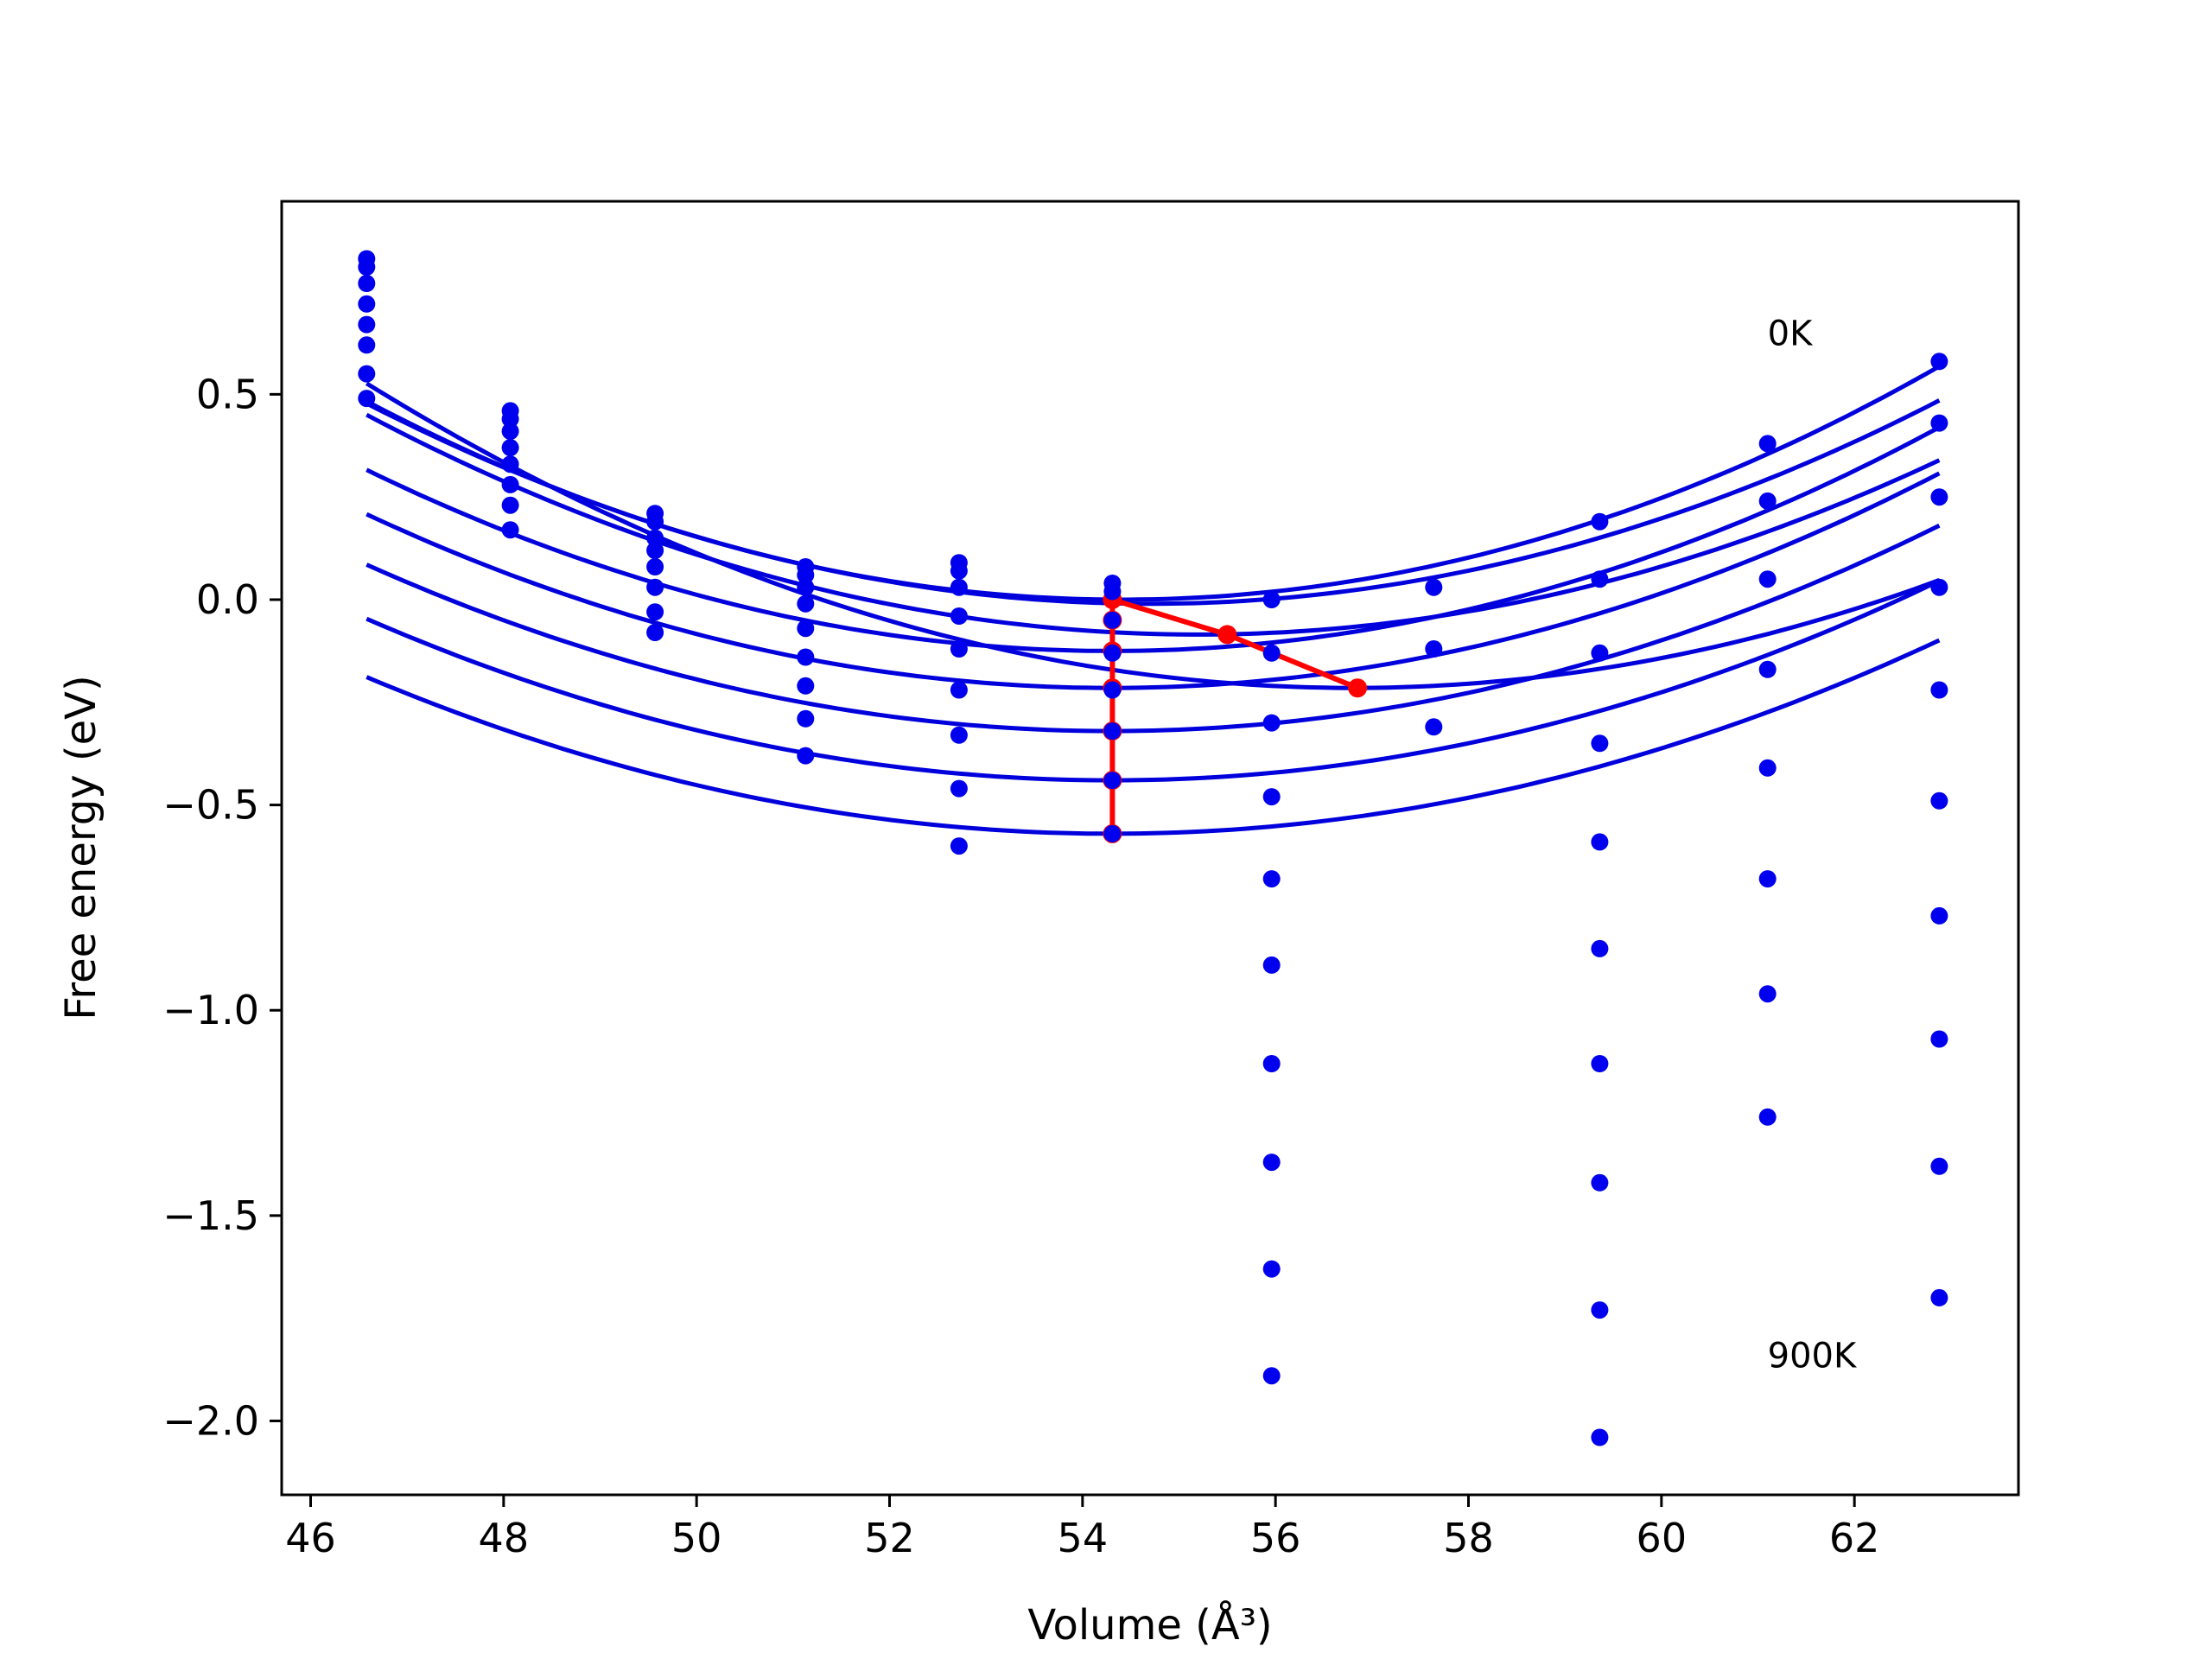  What do you see at coordinates (210, 805) in the screenshot?
I see `y-tick-label: −0.5` at bounding box center [210, 805].